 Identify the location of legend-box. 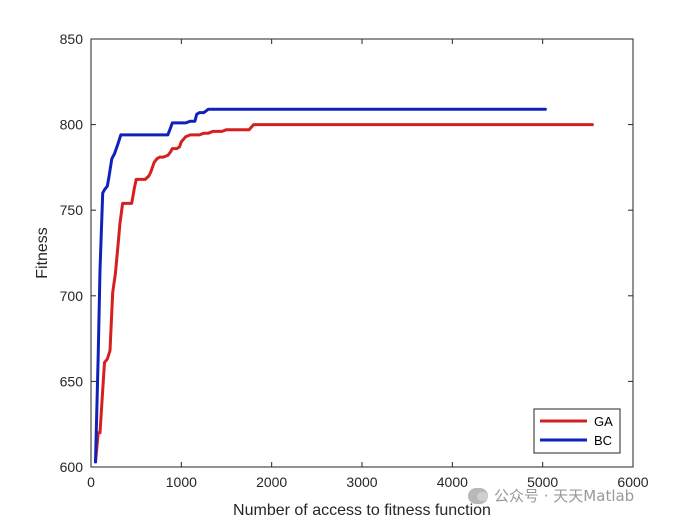
(577, 431).